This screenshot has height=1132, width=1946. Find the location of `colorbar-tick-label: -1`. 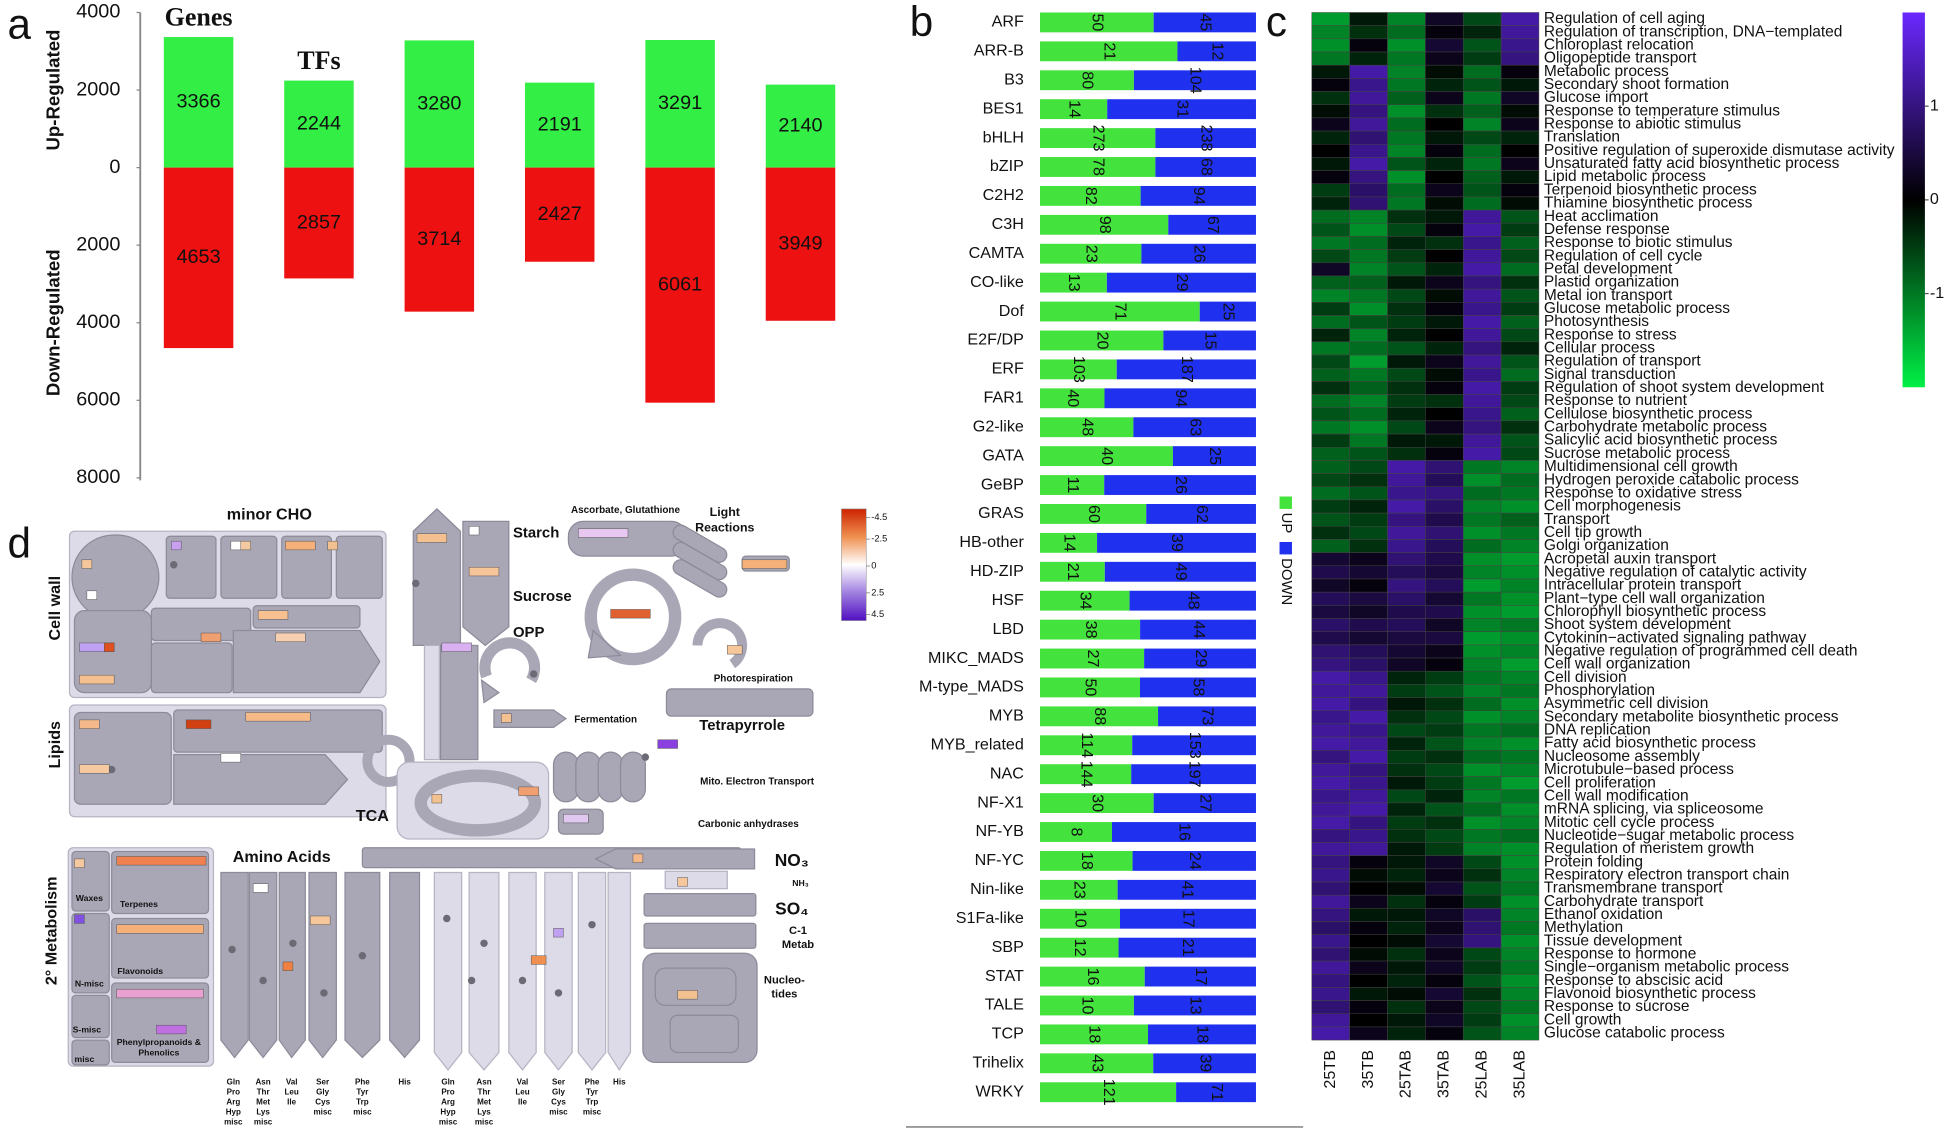

colorbar-tick-label: -1 is located at coordinates (1937, 293).